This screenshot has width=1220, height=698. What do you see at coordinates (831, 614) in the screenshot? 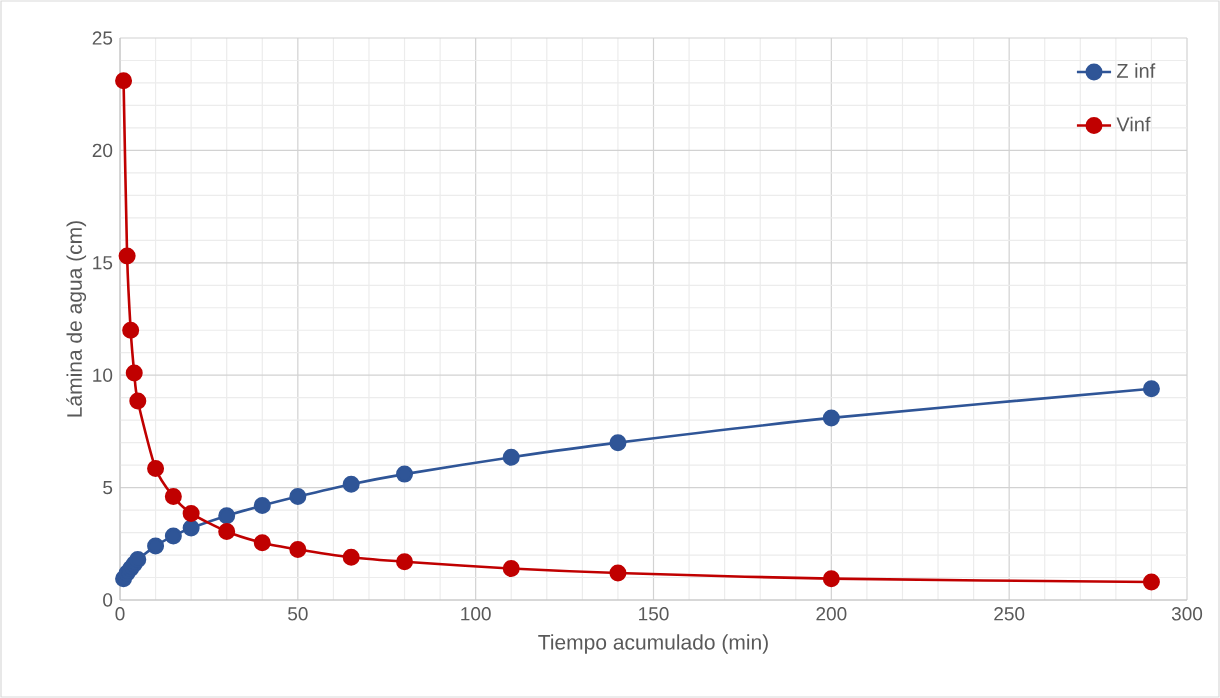
I see `x-tick-label: 200` at bounding box center [831, 614].